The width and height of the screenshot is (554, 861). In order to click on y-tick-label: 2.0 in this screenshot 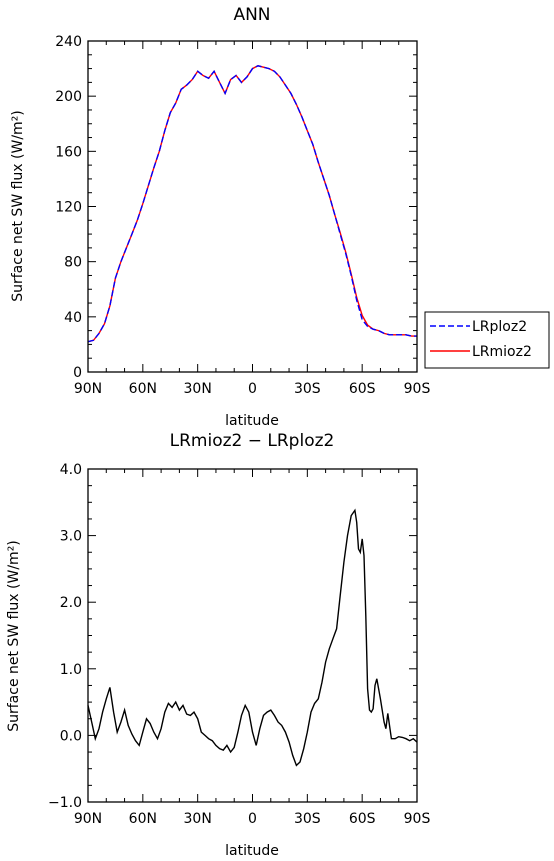, I will do `click(71, 603)`.